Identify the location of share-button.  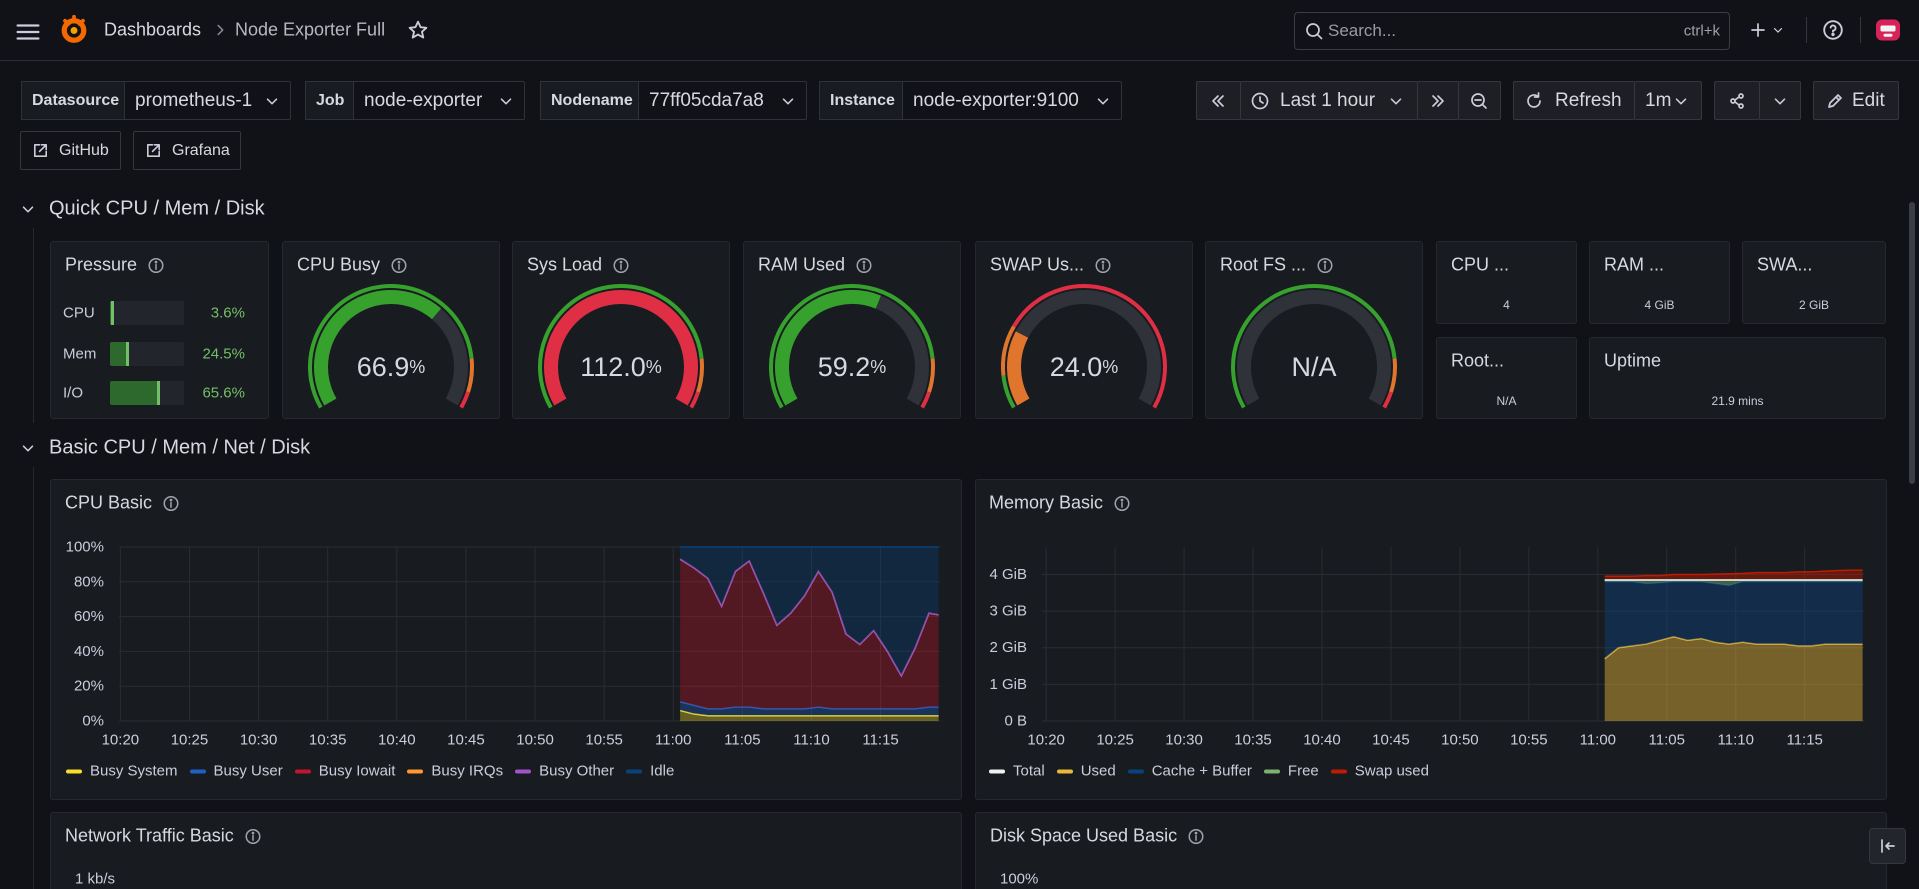
(1737, 100).